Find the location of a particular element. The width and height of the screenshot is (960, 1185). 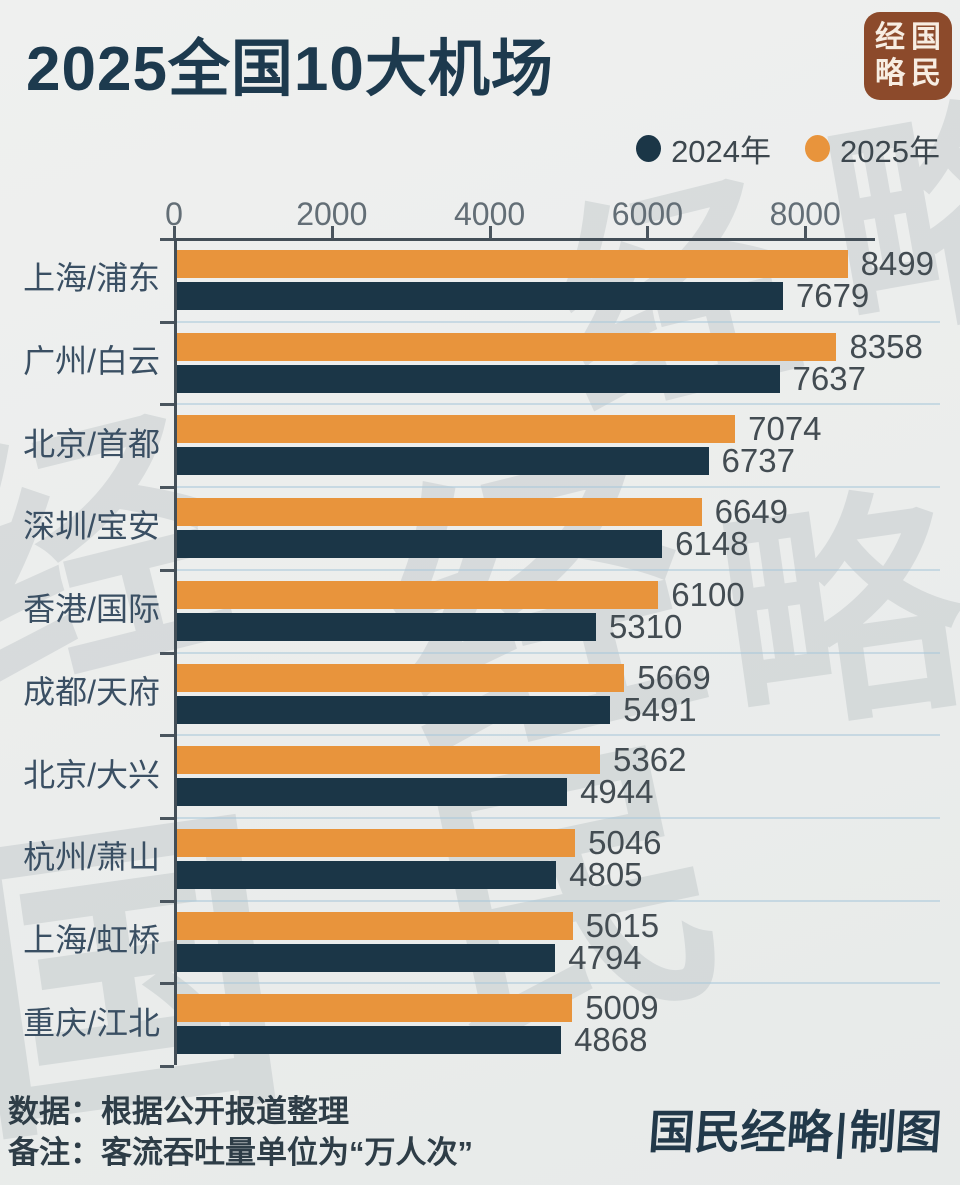

bar-value-label: 5669 is located at coordinates (674, 677).